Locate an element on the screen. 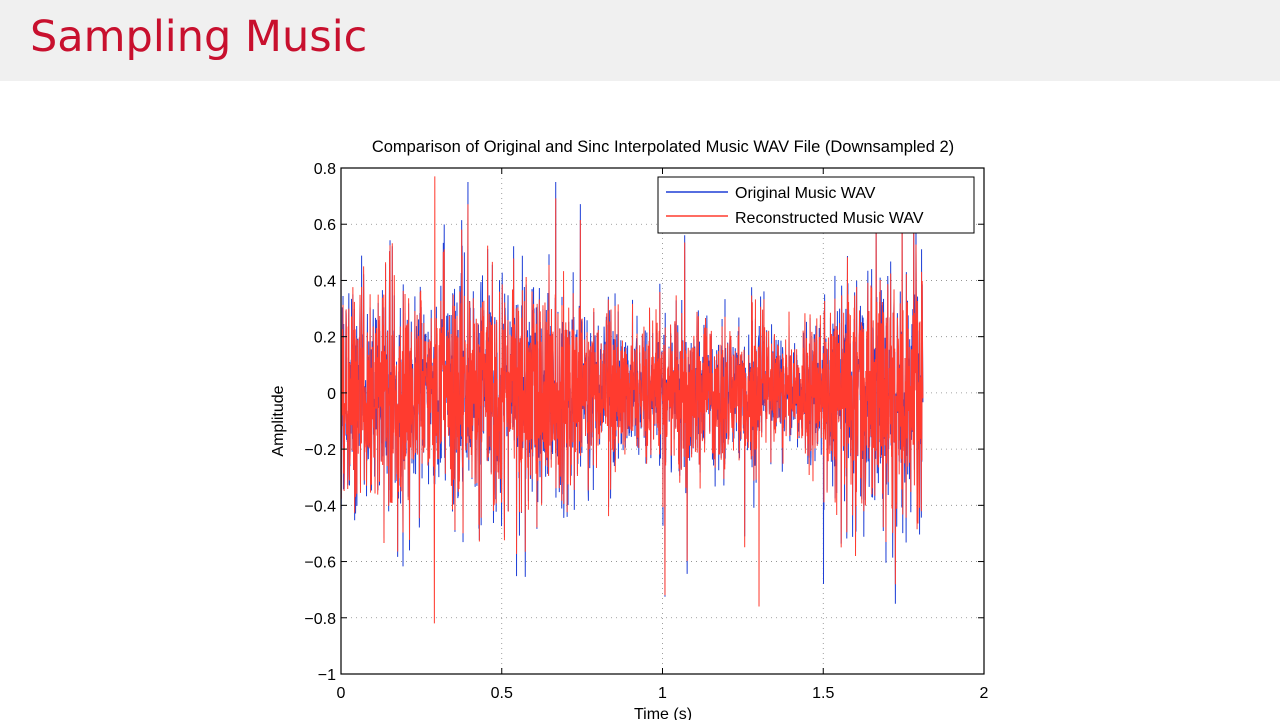 The height and width of the screenshot is (720, 1280). x-tick-label: 0.5 is located at coordinates (502, 693).